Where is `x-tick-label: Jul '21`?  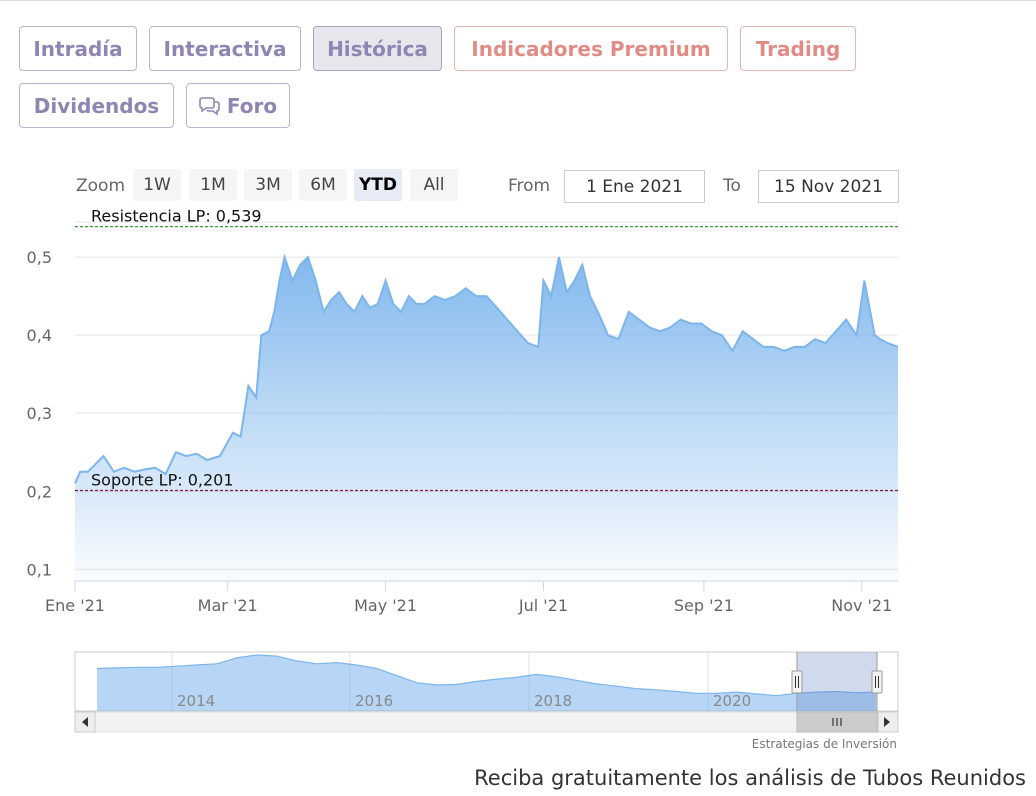
x-tick-label: Jul '21 is located at coordinates (543, 605).